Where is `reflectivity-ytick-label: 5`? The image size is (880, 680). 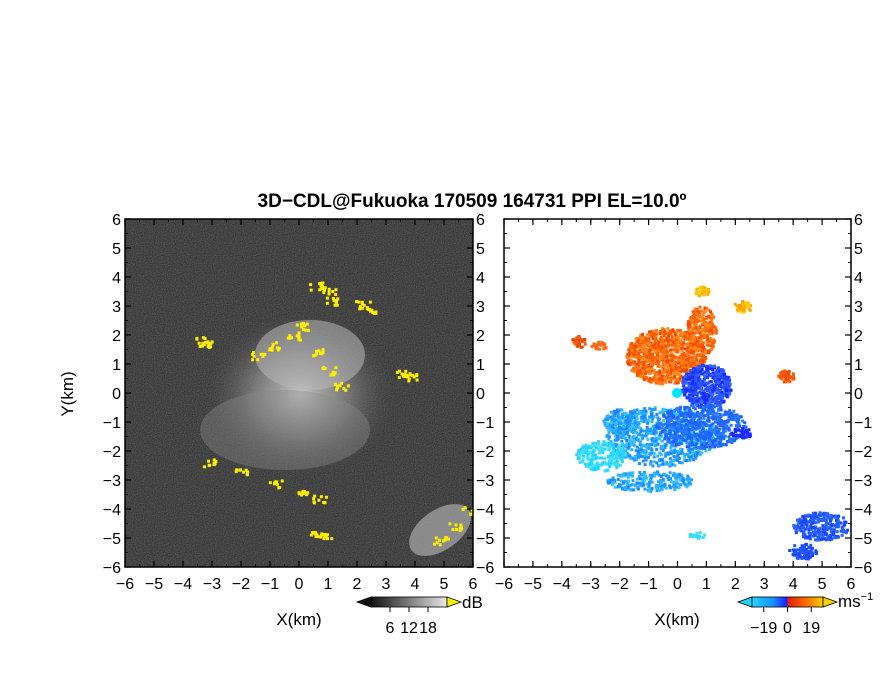
reflectivity-ytick-label: 5 is located at coordinates (116, 249).